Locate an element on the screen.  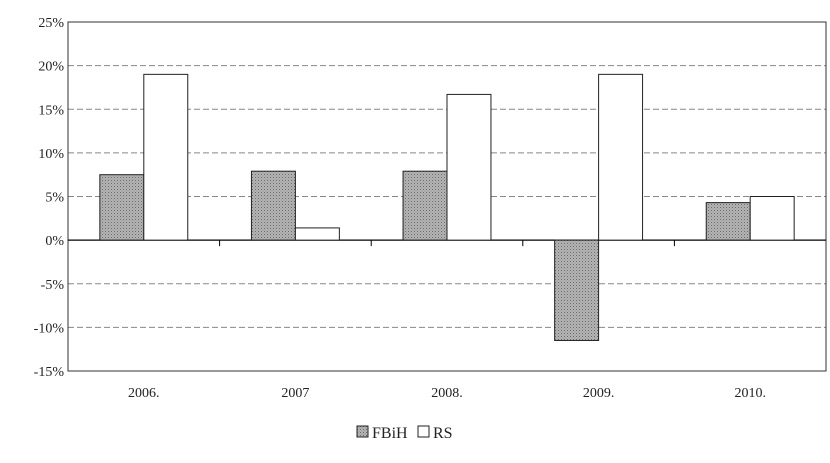
legend-swatch-rs is located at coordinates (423, 431).